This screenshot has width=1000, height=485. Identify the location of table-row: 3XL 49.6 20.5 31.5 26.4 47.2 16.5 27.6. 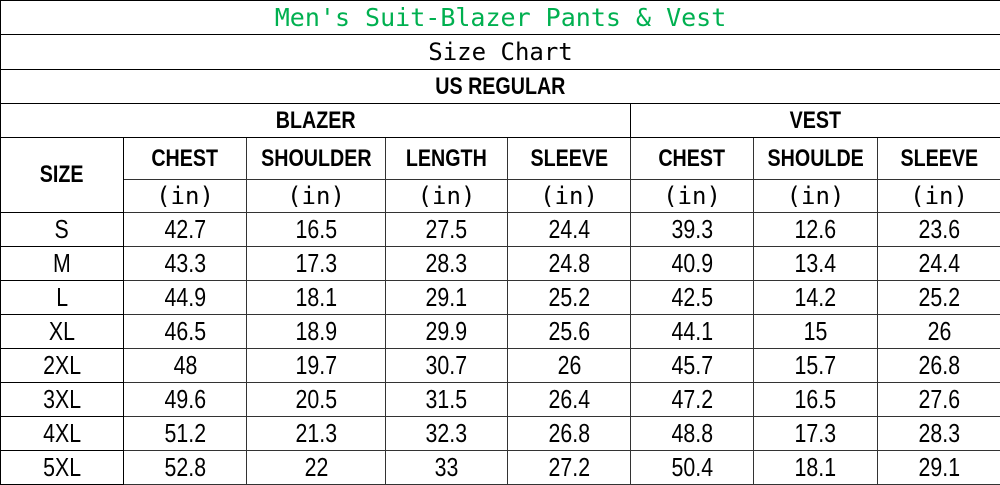
(500, 399).